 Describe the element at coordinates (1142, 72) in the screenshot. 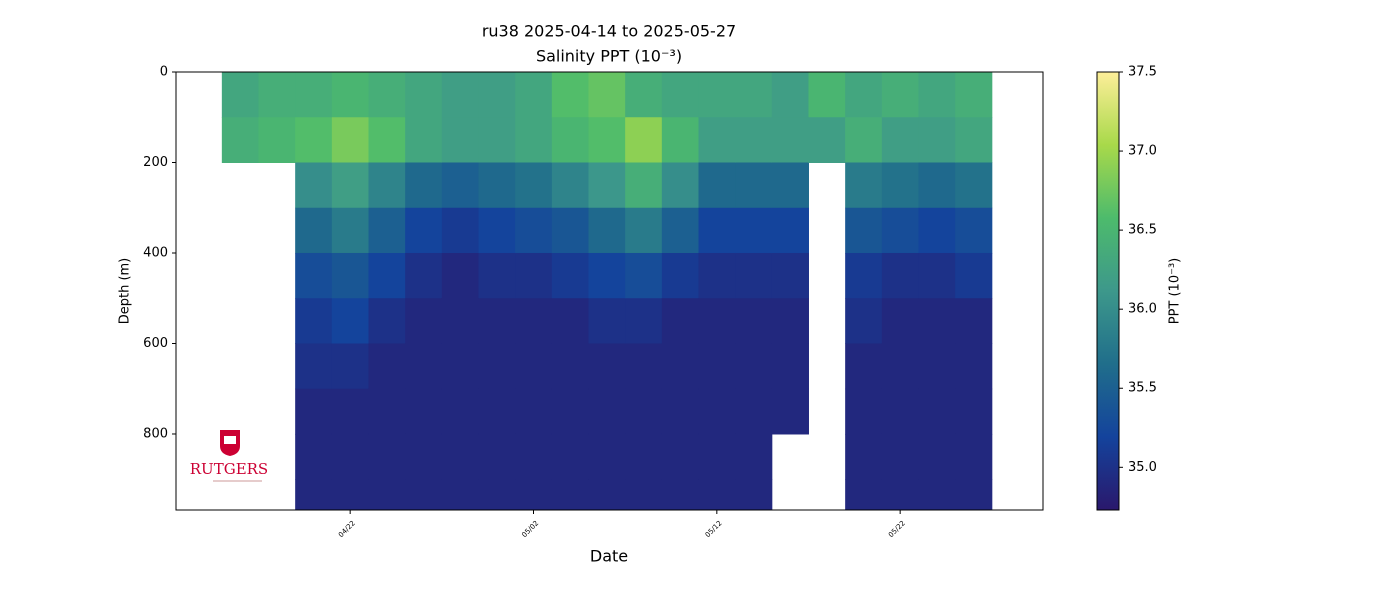

I see `colorbar-tick-label: 37.5` at that location.